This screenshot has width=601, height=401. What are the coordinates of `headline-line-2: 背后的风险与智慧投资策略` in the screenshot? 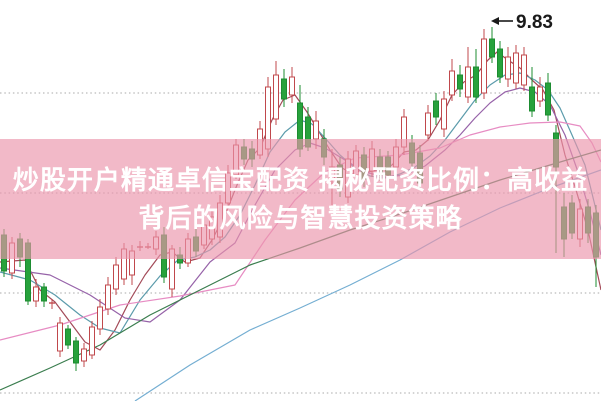 It's located at (300, 218).